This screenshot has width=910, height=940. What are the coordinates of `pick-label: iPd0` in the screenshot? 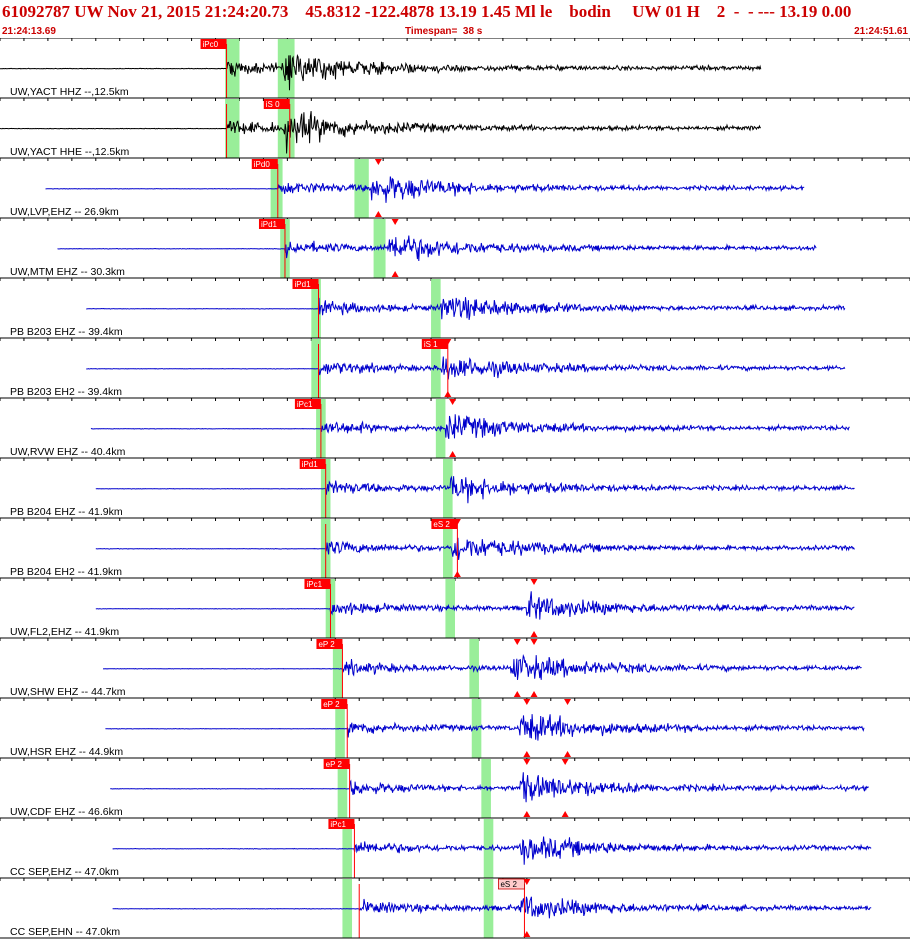 It's located at (262, 164).